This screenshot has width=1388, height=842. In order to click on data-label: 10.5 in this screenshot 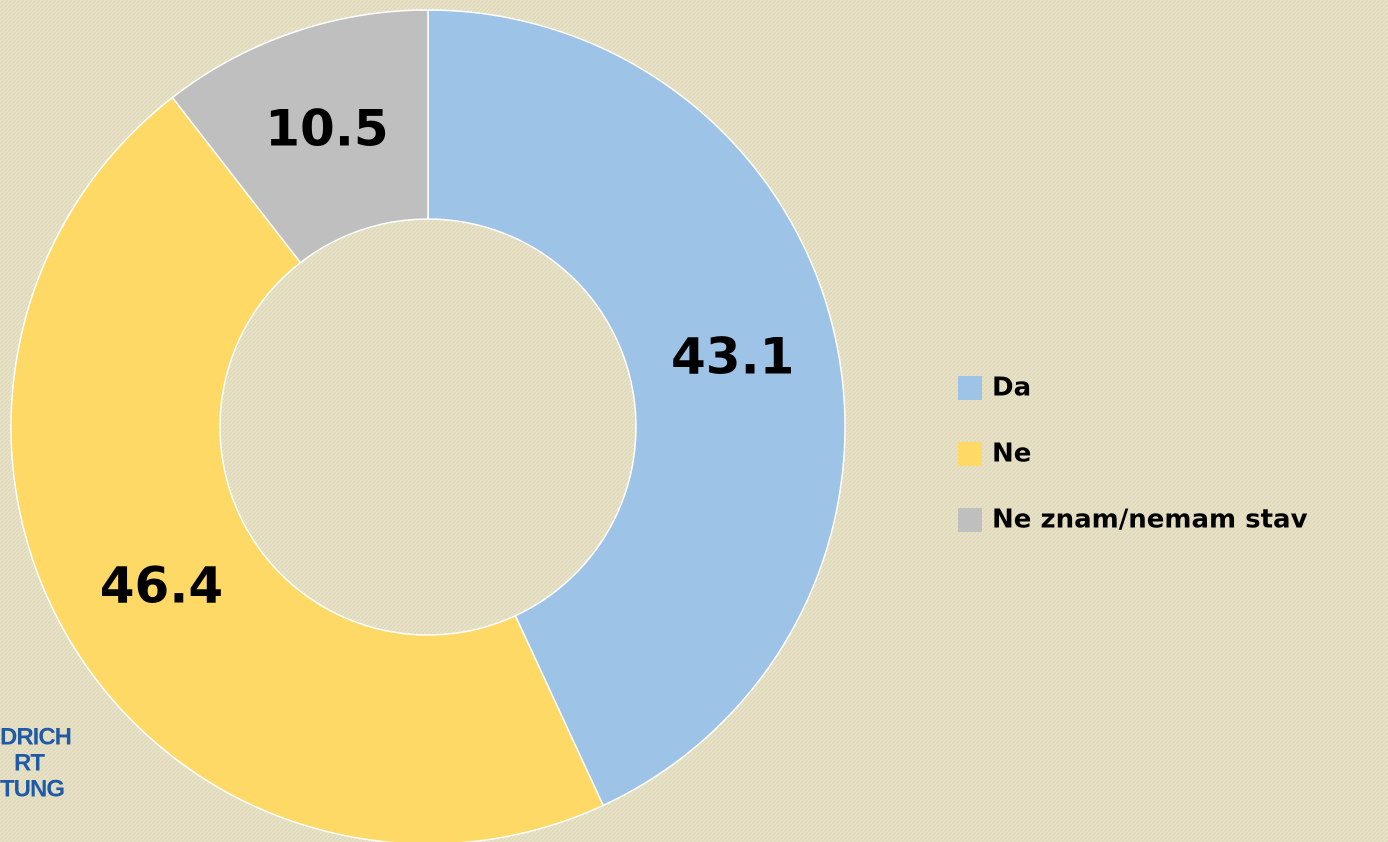, I will do `click(326, 128)`.